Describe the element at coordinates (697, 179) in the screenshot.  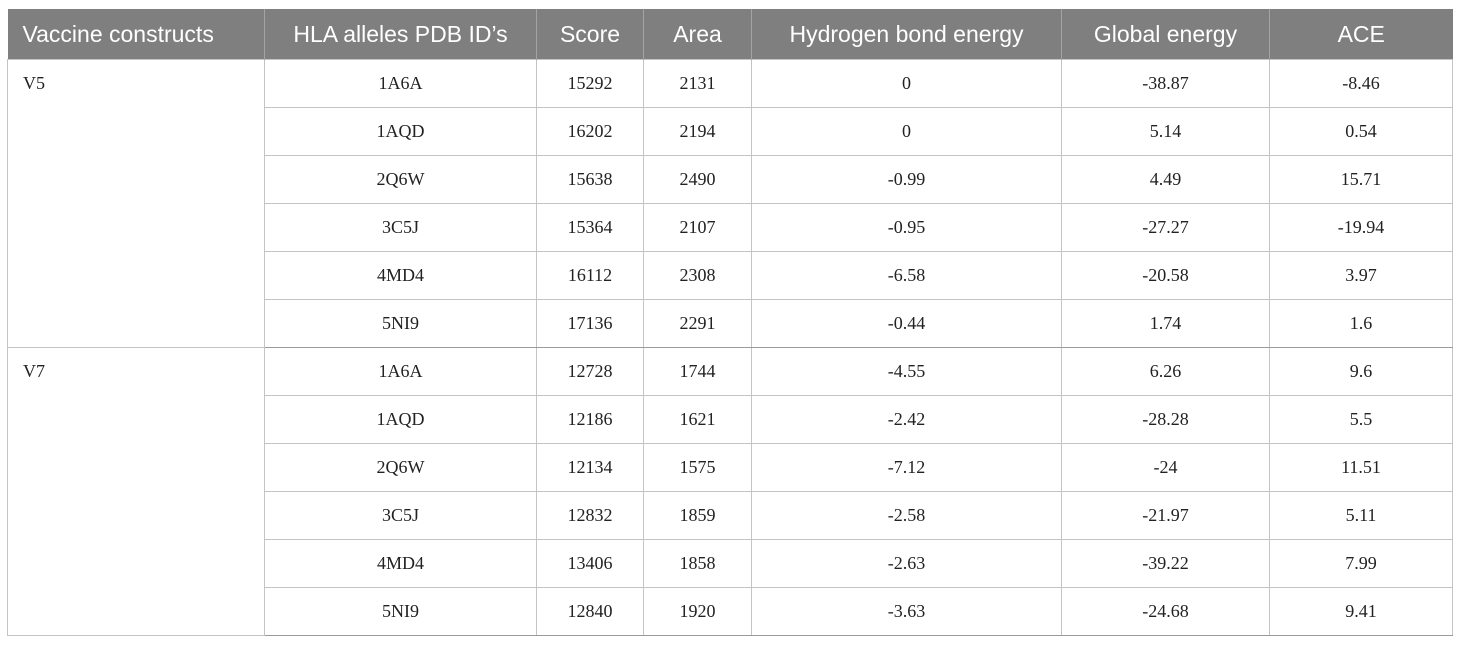
I see `area-cell: 2490` at that location.